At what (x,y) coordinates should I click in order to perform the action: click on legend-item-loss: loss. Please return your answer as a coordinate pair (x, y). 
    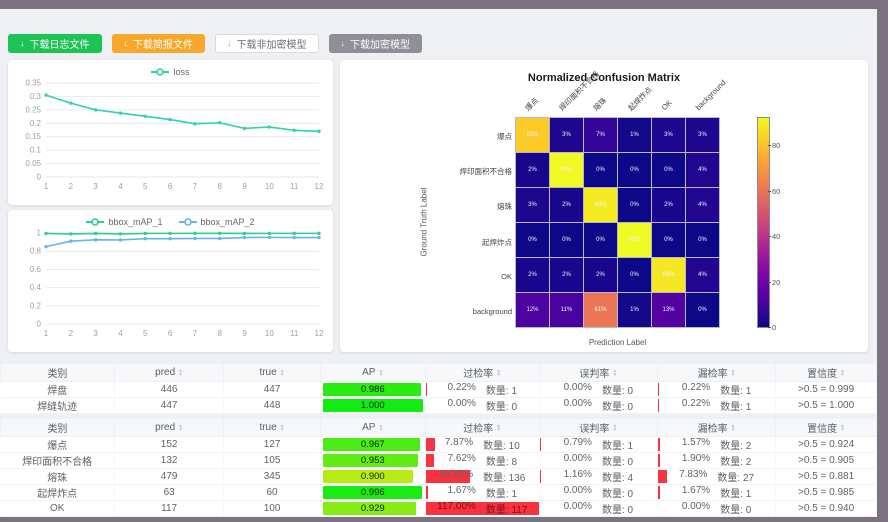
    Looking at the image, I should click on (170, 72).